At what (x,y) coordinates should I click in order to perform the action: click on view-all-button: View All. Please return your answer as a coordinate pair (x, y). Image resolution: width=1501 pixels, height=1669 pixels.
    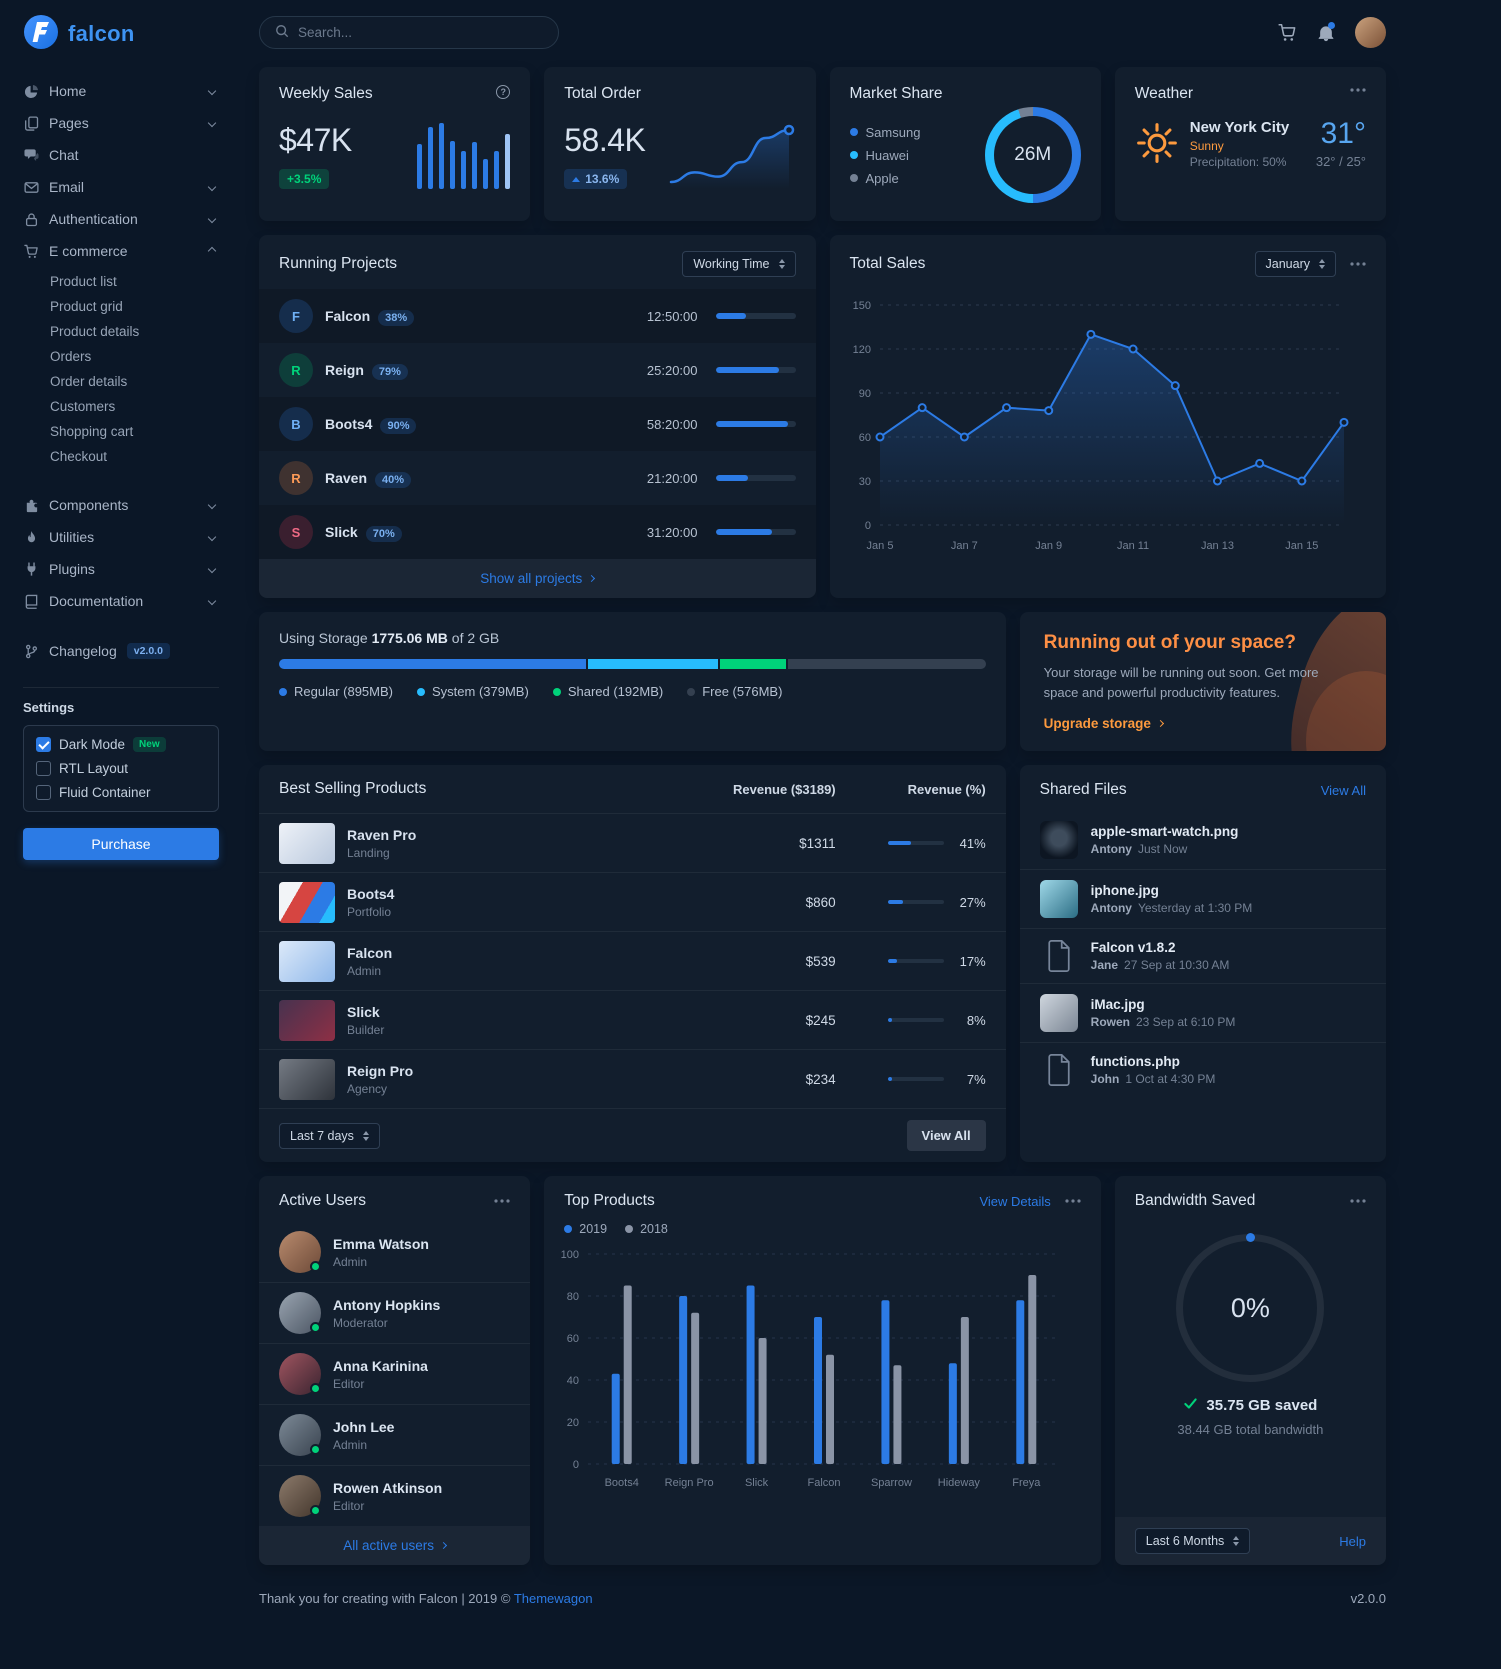
    Looking at the image, I should click on (946, 1136).